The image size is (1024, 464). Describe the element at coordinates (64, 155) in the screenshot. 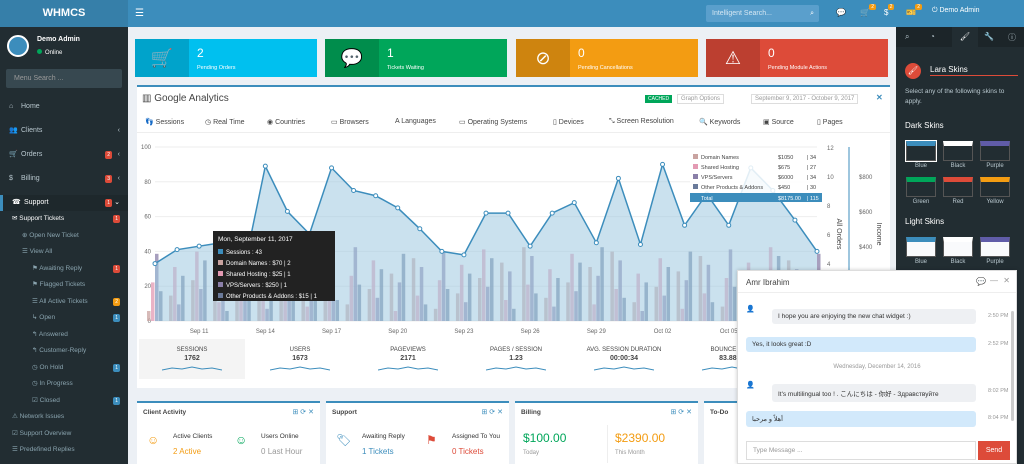

I see `sidebar-item-orders: 🛒 Orders 2 ‹` at that location.